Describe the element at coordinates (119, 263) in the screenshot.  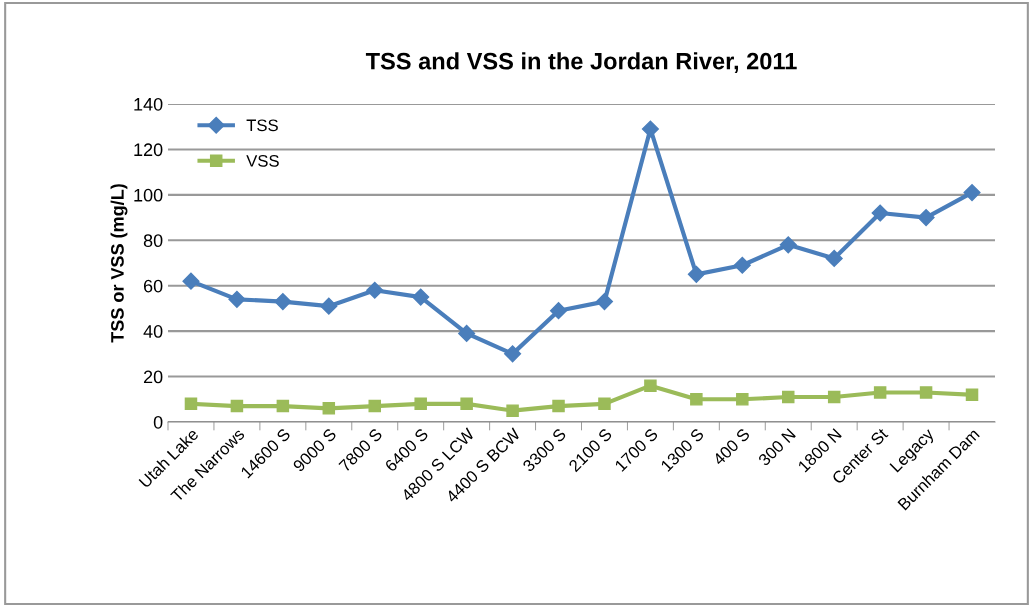
I see `y-axis-title: TSS or VSS (mg/L)` at that location.